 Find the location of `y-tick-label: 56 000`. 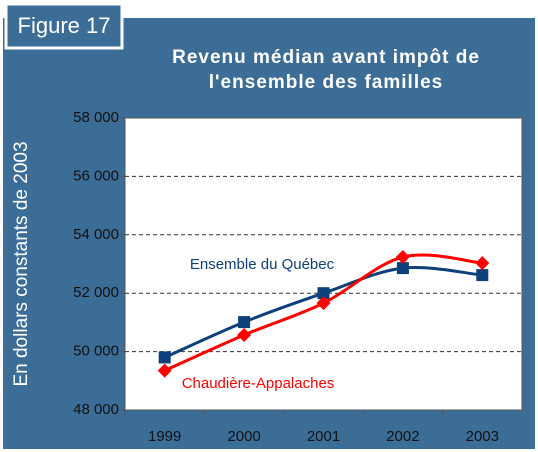

y-tick-label: 56 000 is located at coordinates (96, 175).